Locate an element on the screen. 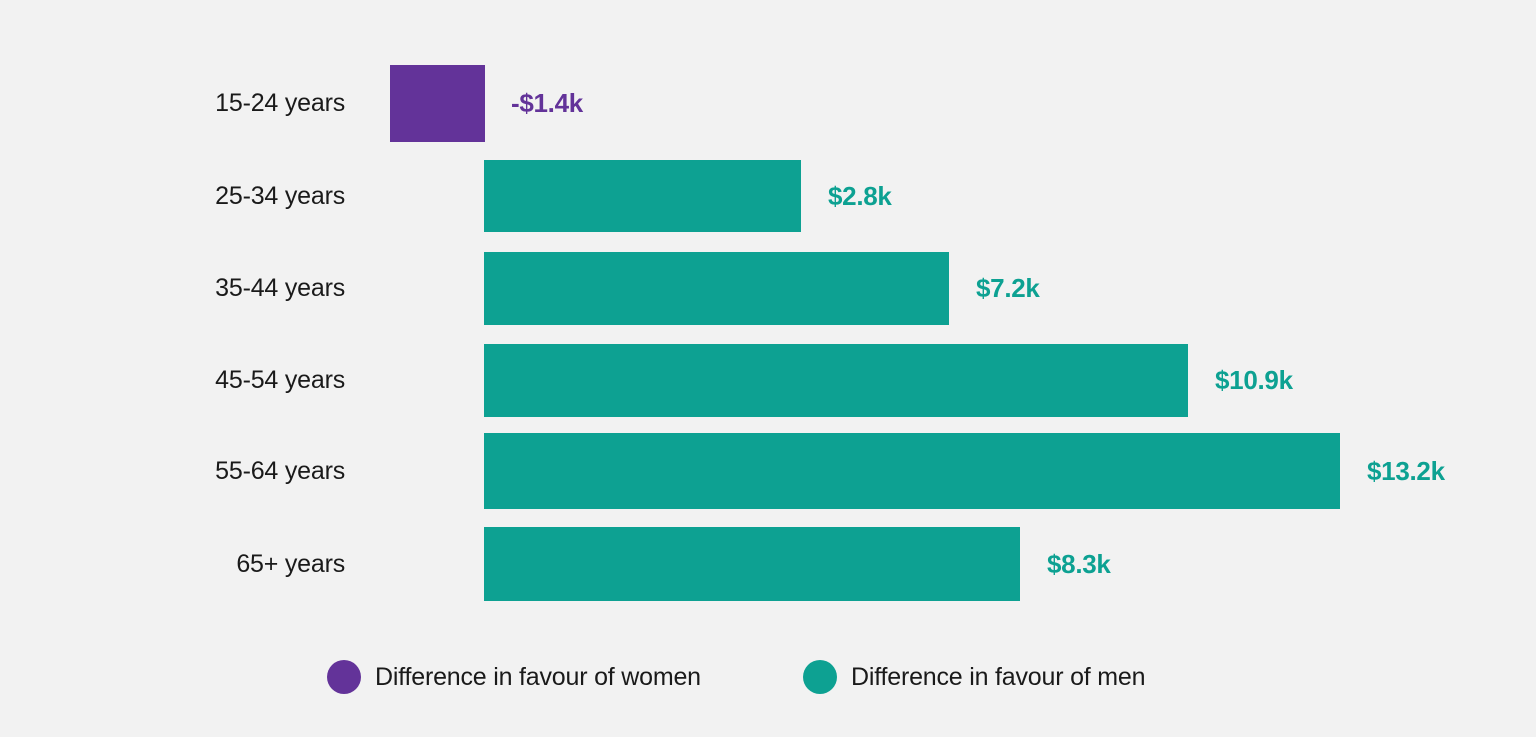 This screenshot has height=737, width=1536. bar-value-label: -$1.4k is located at coordinates (547, 103).